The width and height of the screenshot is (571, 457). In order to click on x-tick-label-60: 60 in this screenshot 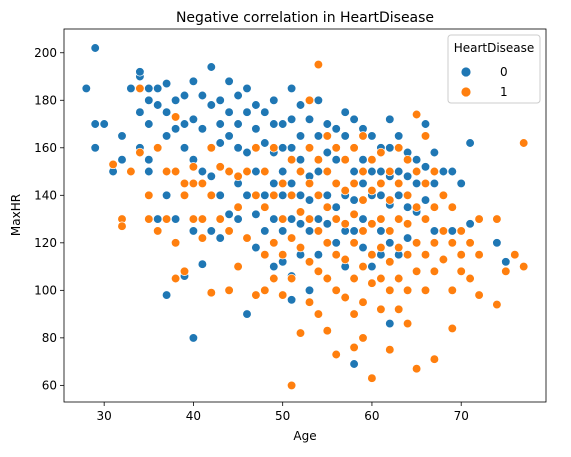, I will do `click(371, 416)`.